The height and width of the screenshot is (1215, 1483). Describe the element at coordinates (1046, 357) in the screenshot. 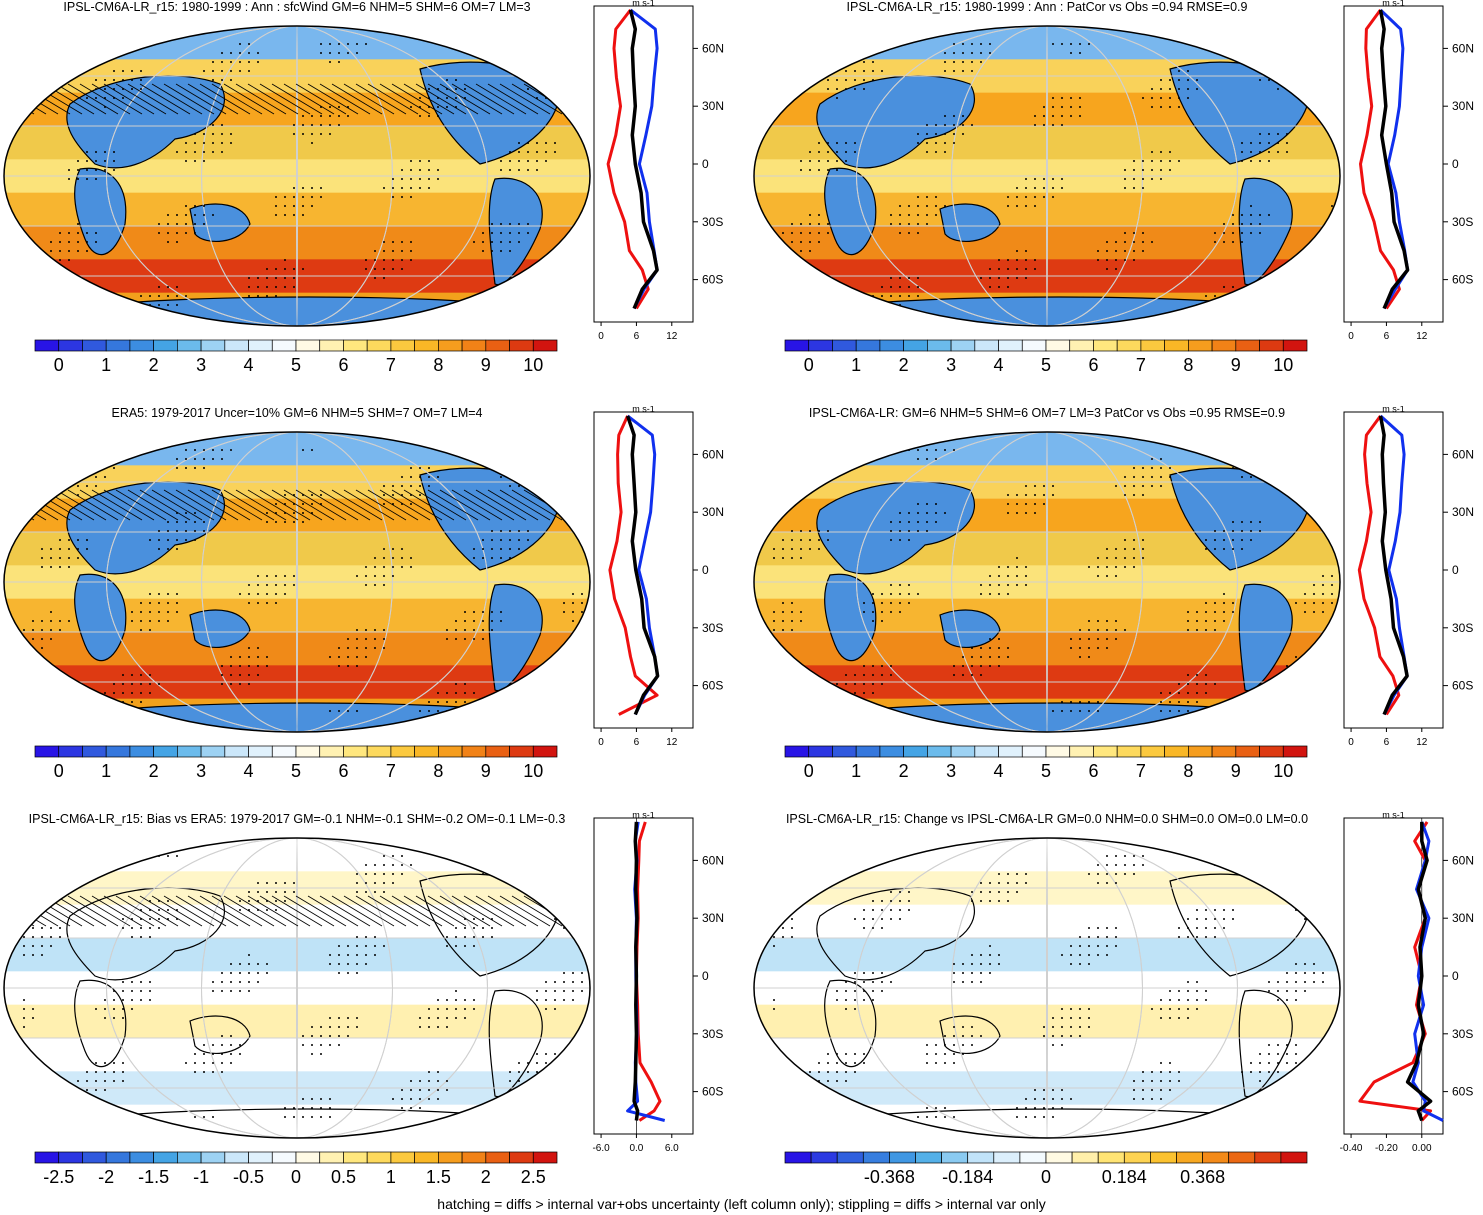

I see `colorbar: 0 1 2 3 4 5 6 7 8 9 10` at that location.